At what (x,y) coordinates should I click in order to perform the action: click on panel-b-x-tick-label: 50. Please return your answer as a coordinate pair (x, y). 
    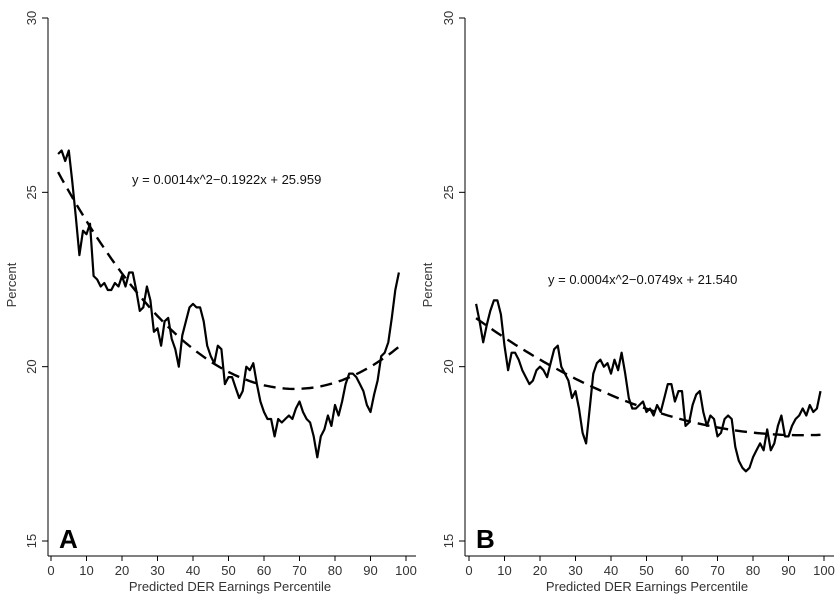
    Looking at the image, I should click on (646, 570).